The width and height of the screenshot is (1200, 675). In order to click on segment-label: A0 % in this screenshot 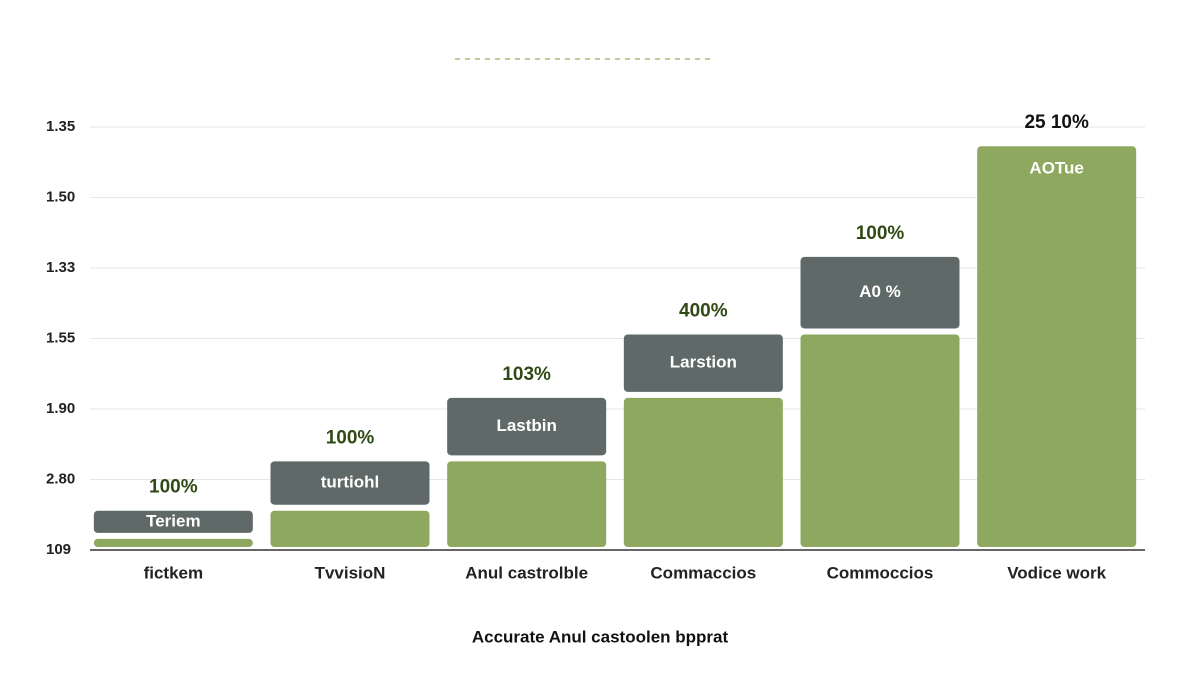, I will do `click(880, 291)`.